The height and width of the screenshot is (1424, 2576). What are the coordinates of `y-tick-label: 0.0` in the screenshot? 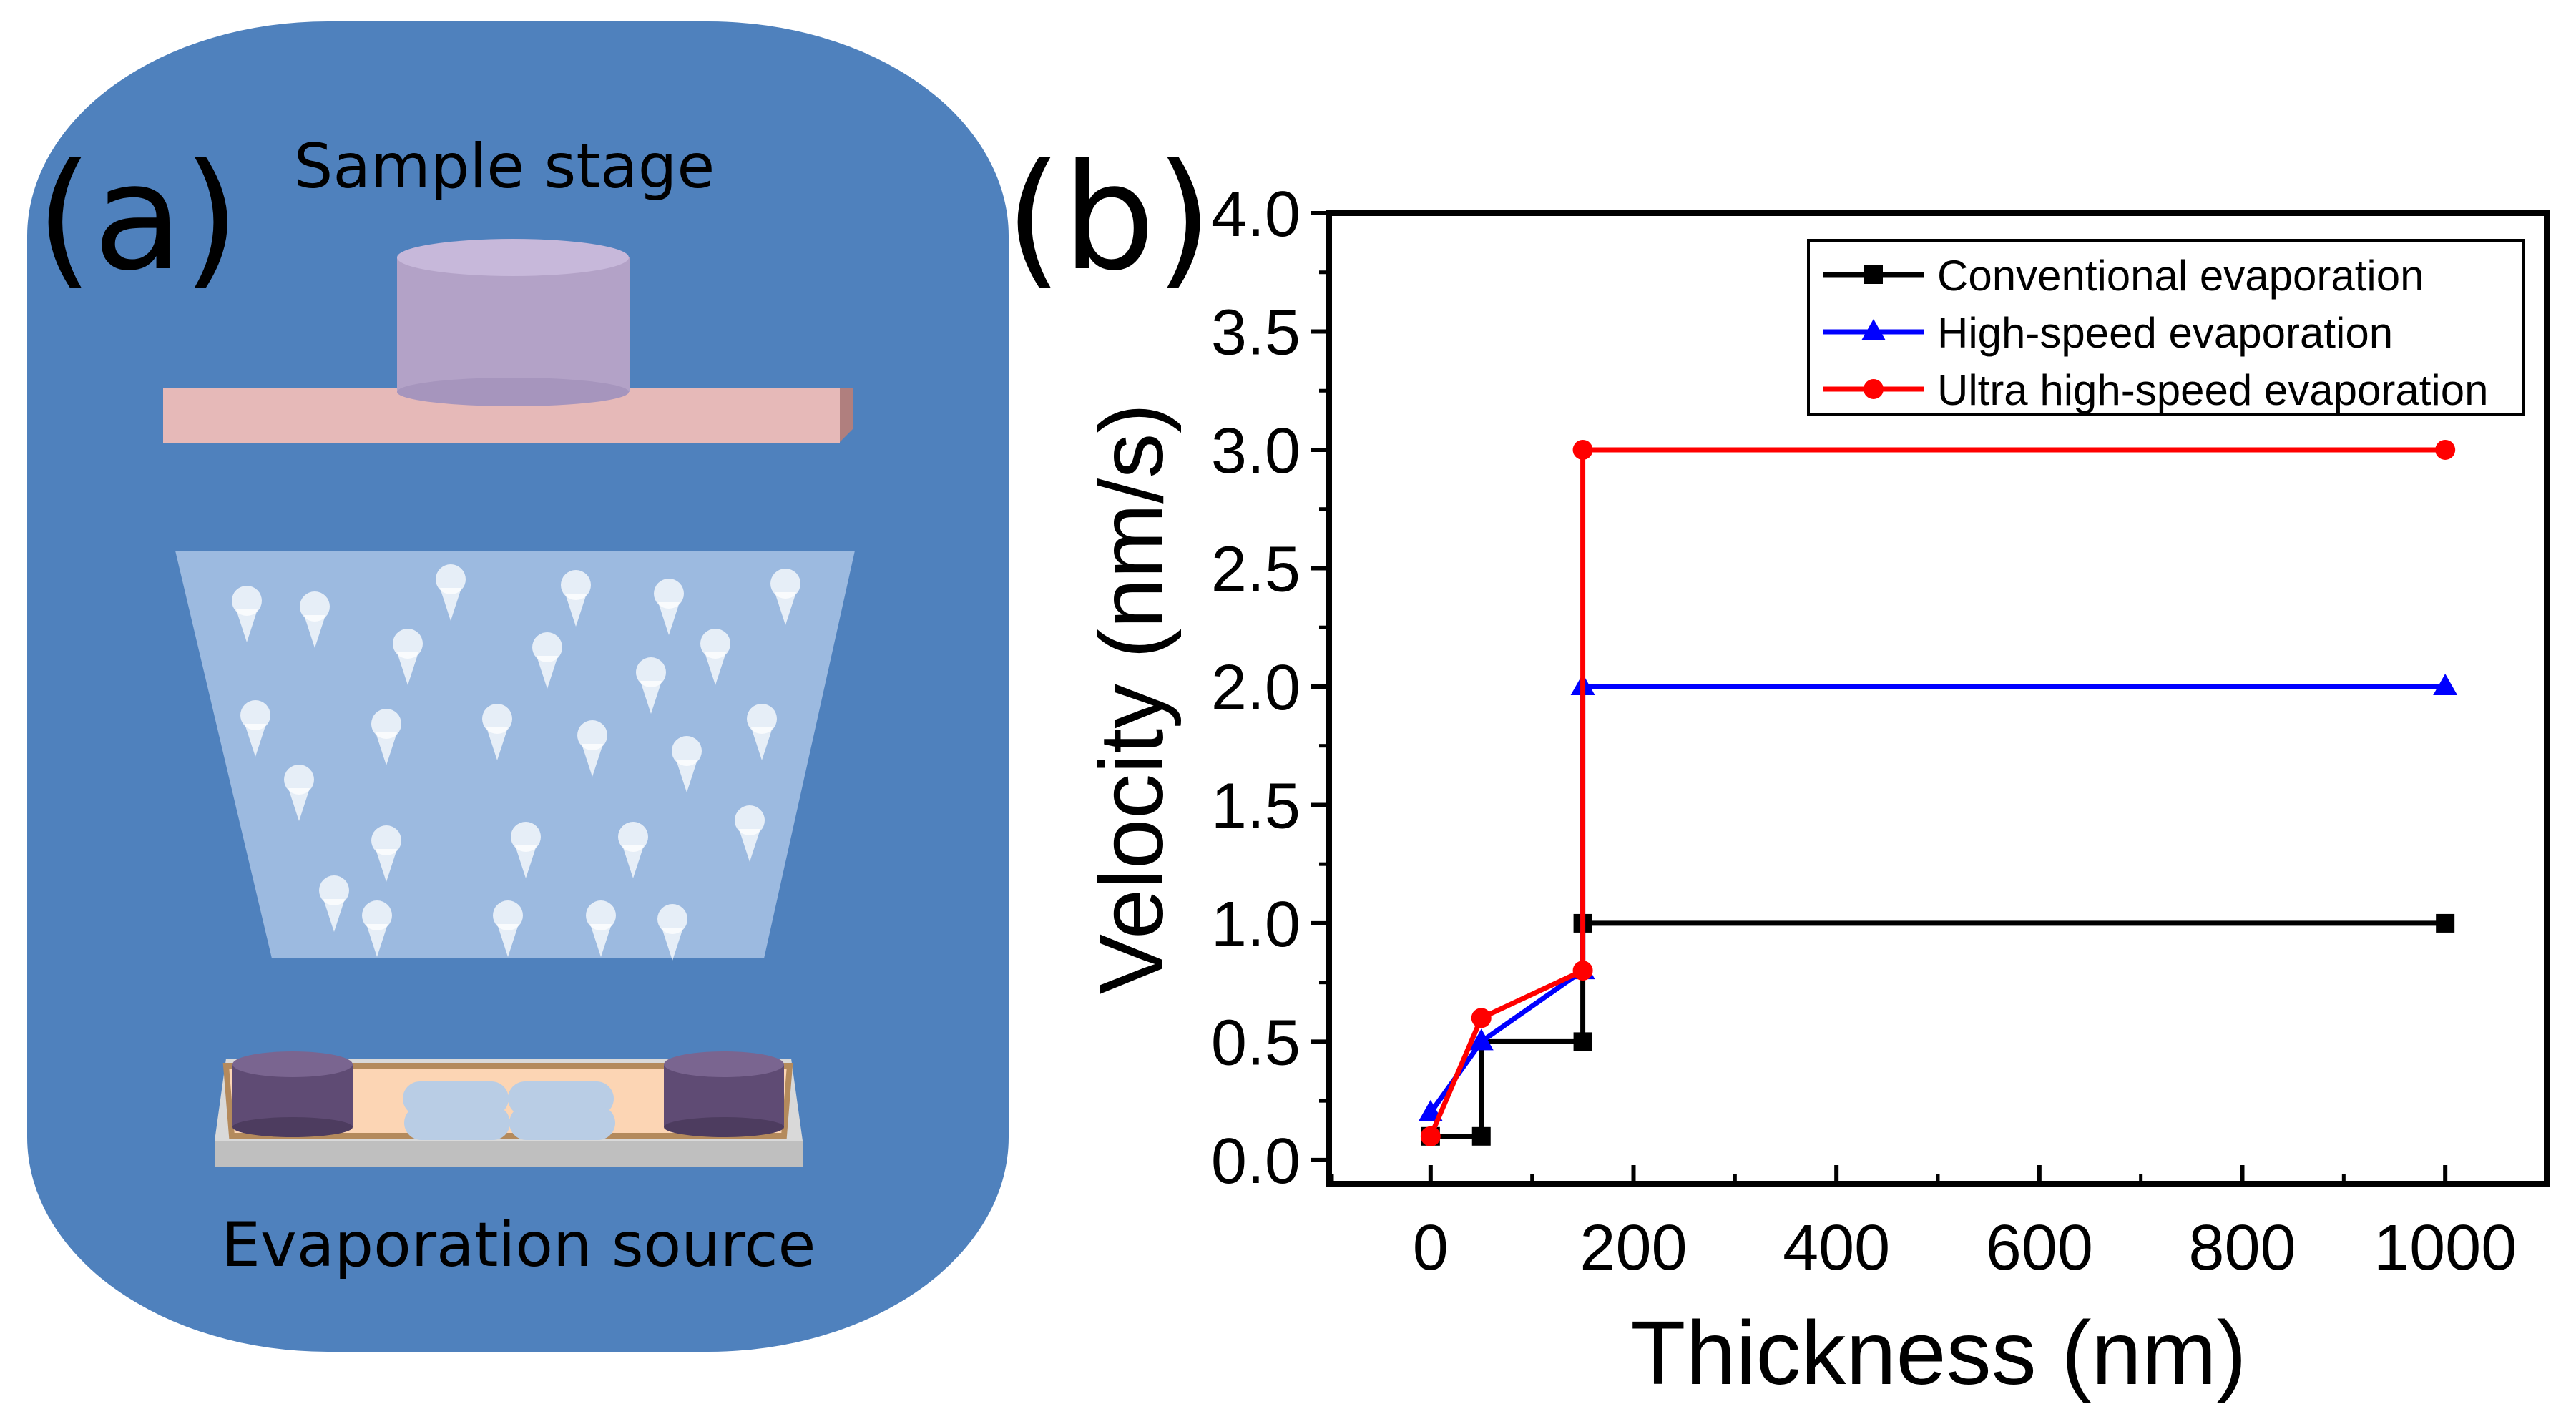 It's located at (1256, 1161).